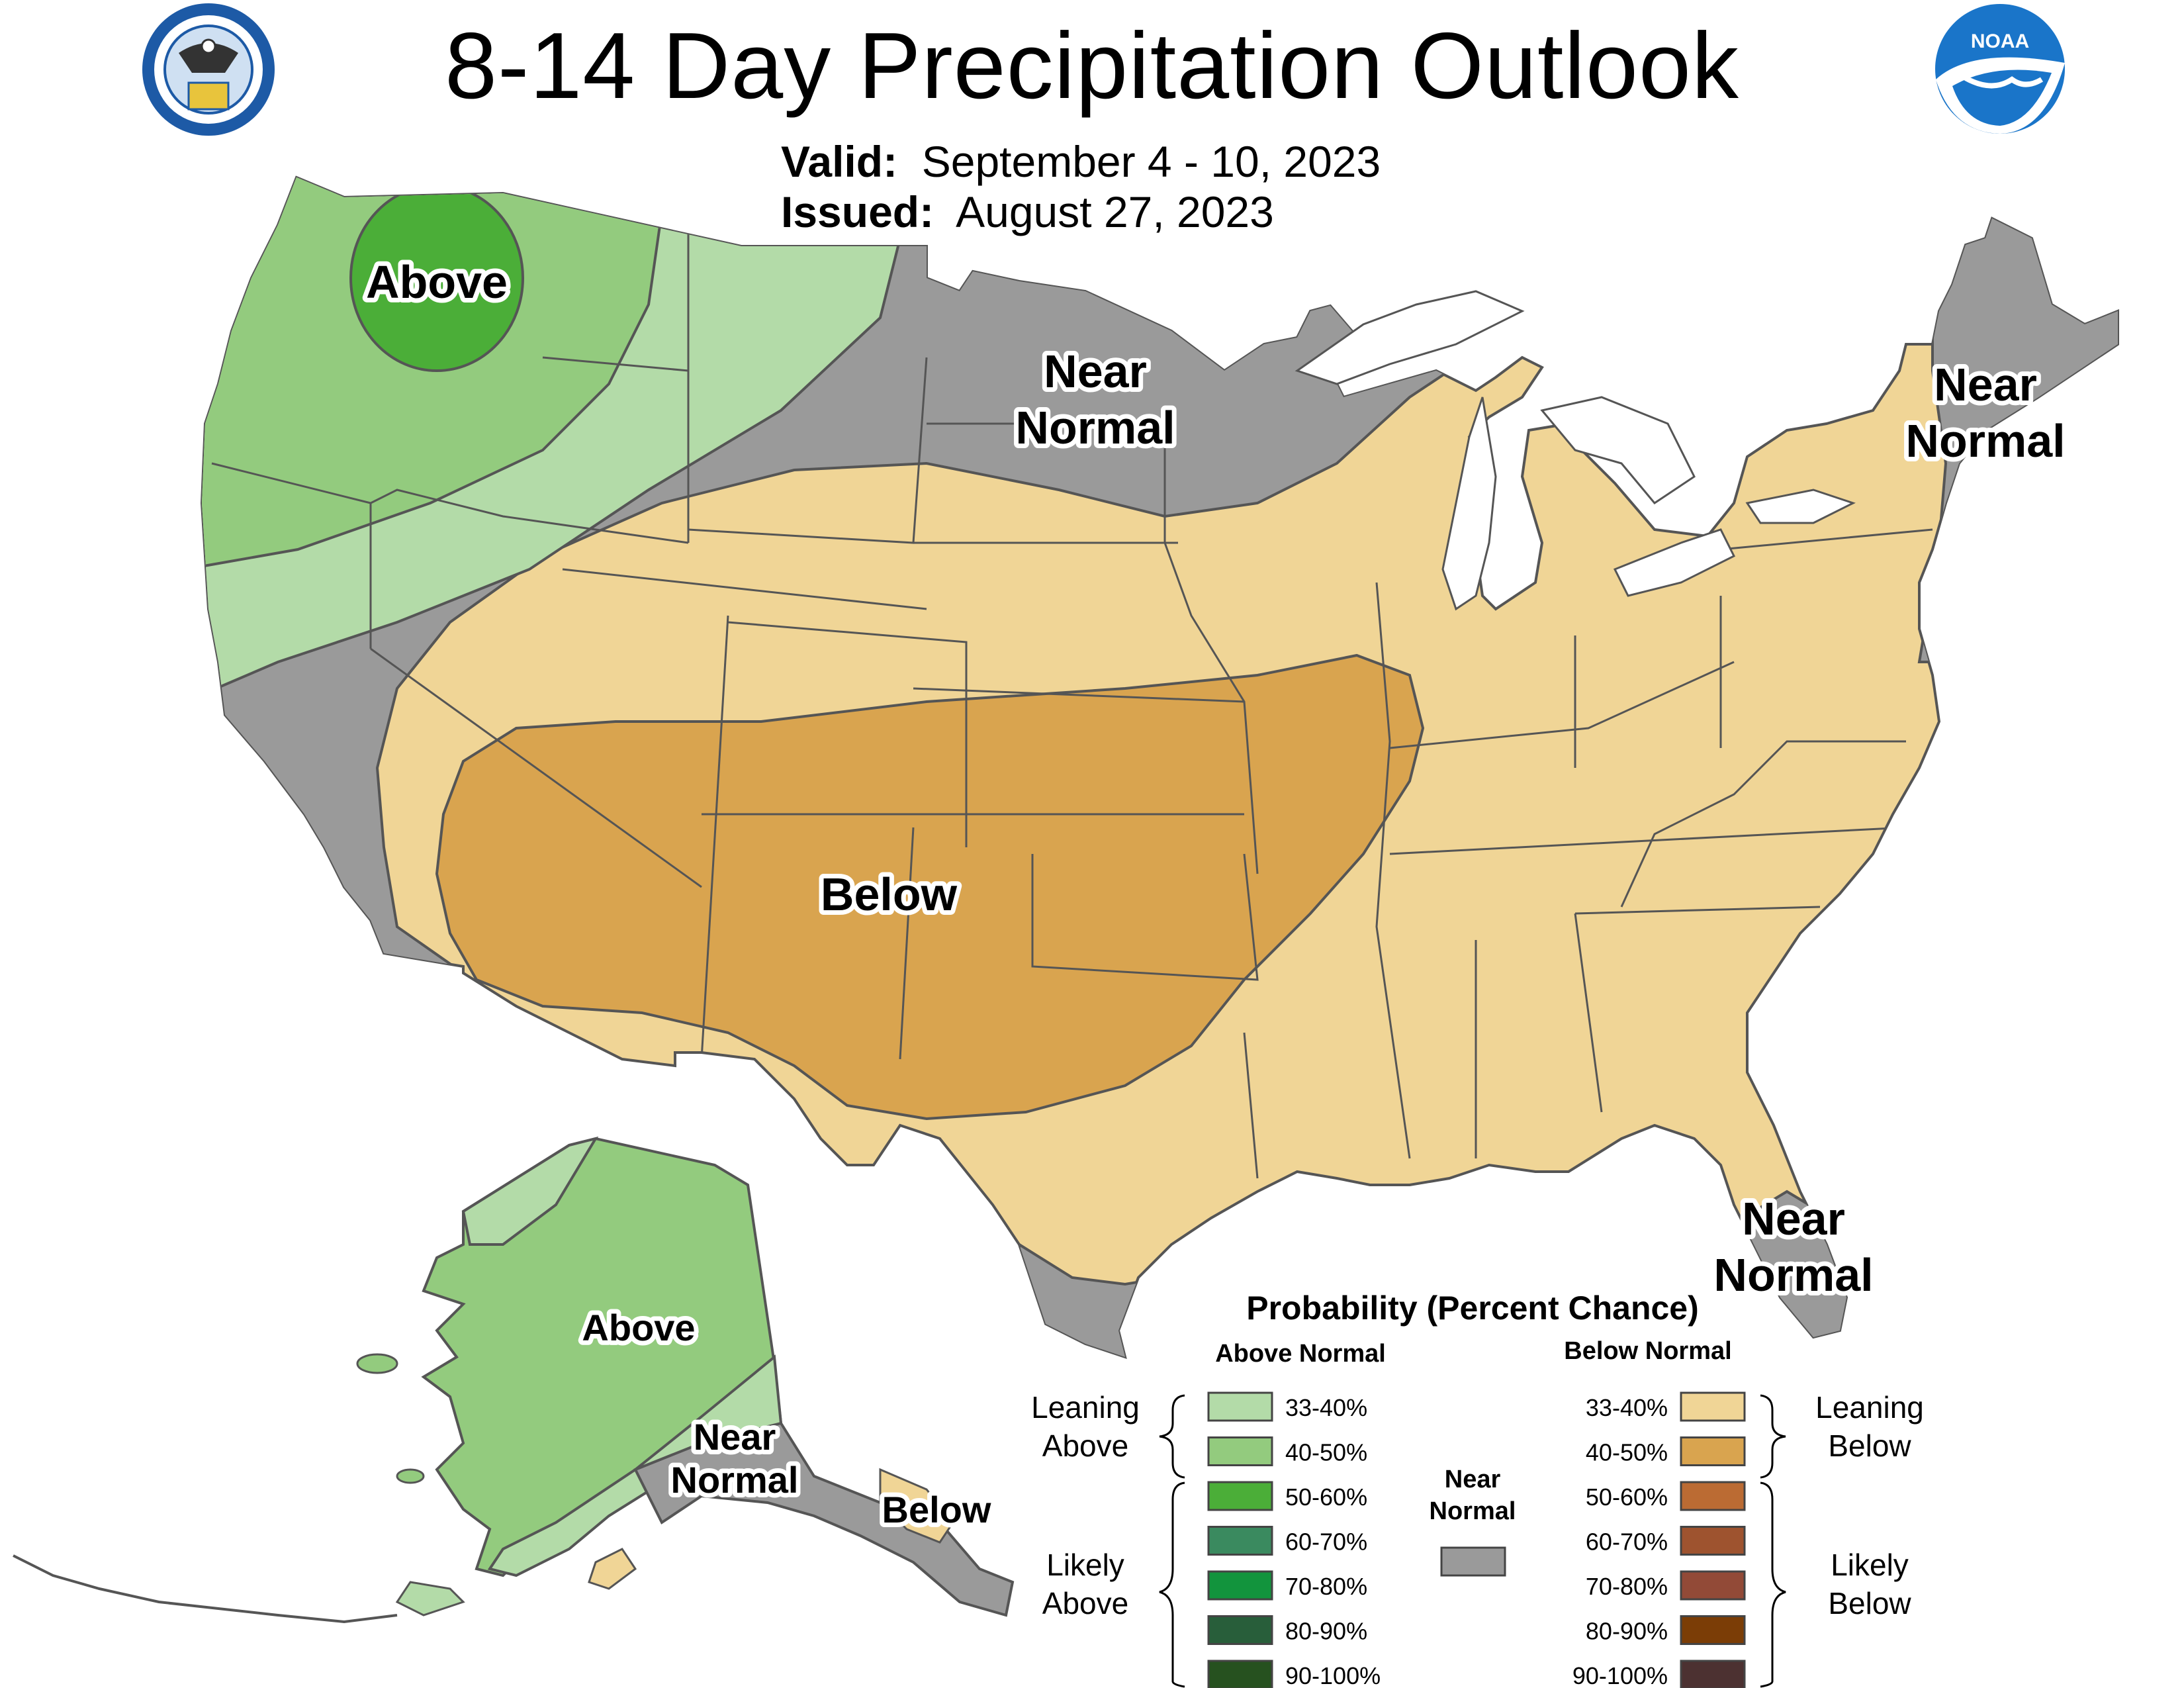 Image resolution: width=2184 pixels, height=1688 pixels. Describe the element at coordinates (1326, 1407) in the screenshot. I see `legend-above-range-label: 33-40%` at that location.